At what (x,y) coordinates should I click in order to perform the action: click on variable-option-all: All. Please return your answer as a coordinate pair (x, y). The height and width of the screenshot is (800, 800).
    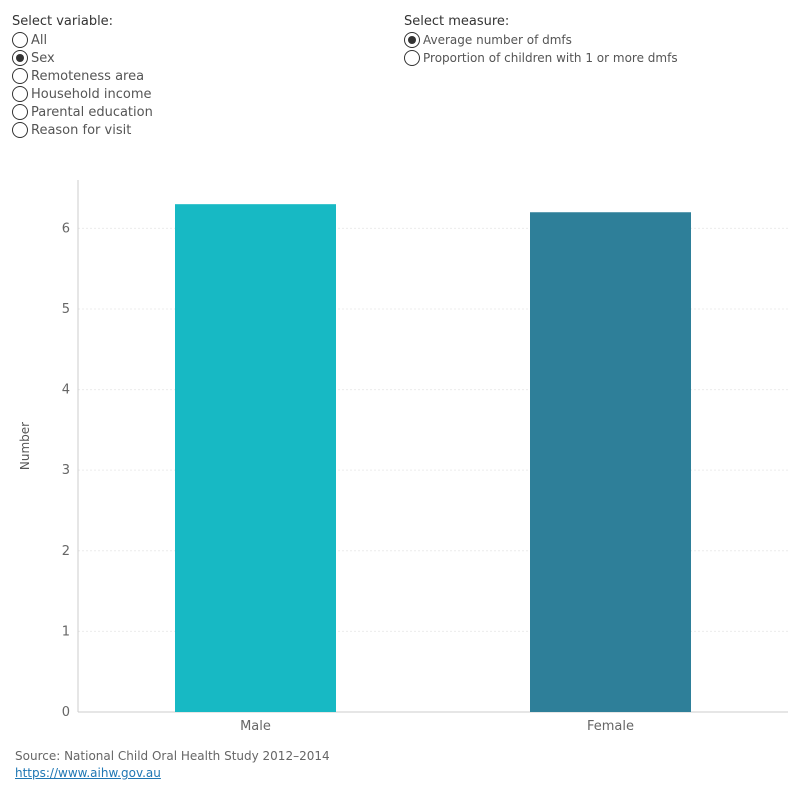
    Looking at the image, I should click on (82, 40).